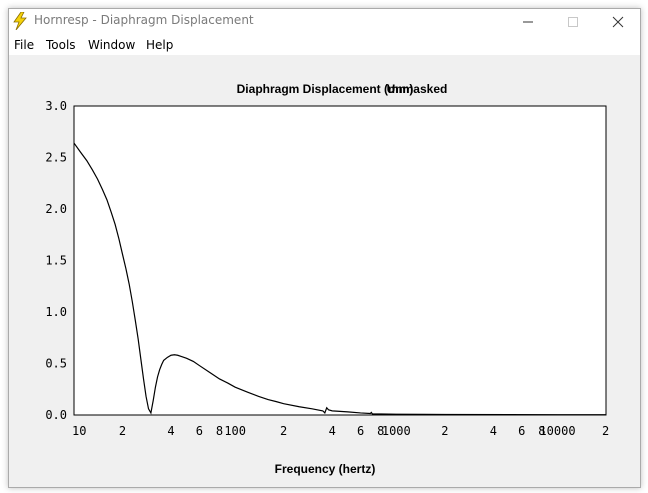  What do you see at coordinates (56, 158) in the screenshot?
I see `y-tick-label: 2.5` at bounding box center [56, 158].